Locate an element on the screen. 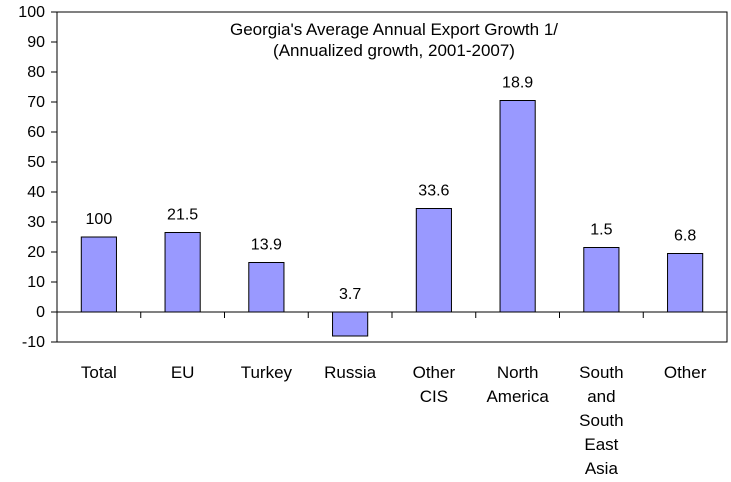  data-label: 18.9 is located at coordinates (517, 83).